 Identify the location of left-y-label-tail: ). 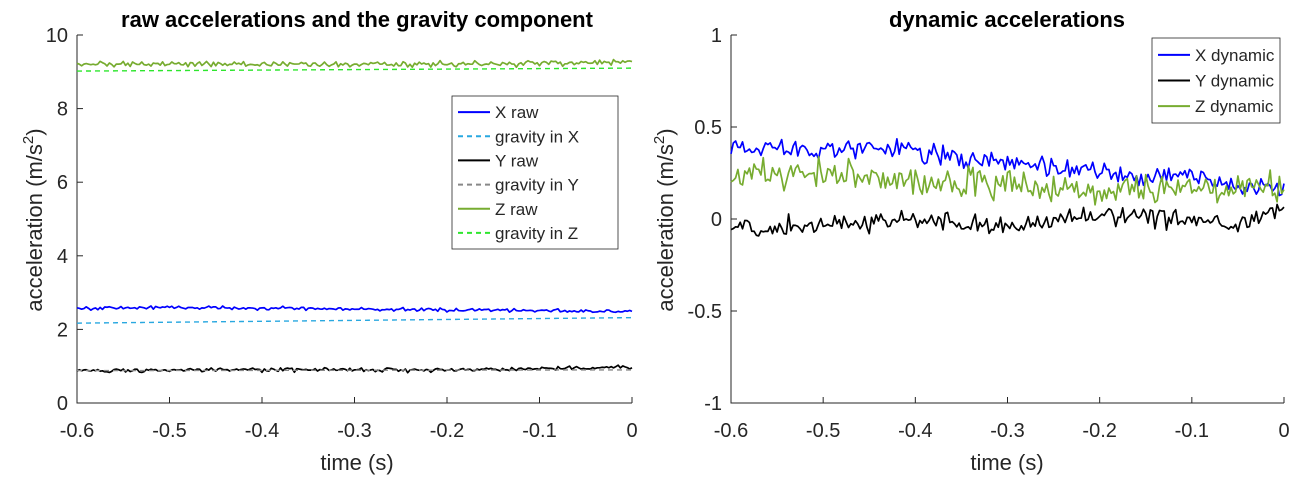
(34, 131).